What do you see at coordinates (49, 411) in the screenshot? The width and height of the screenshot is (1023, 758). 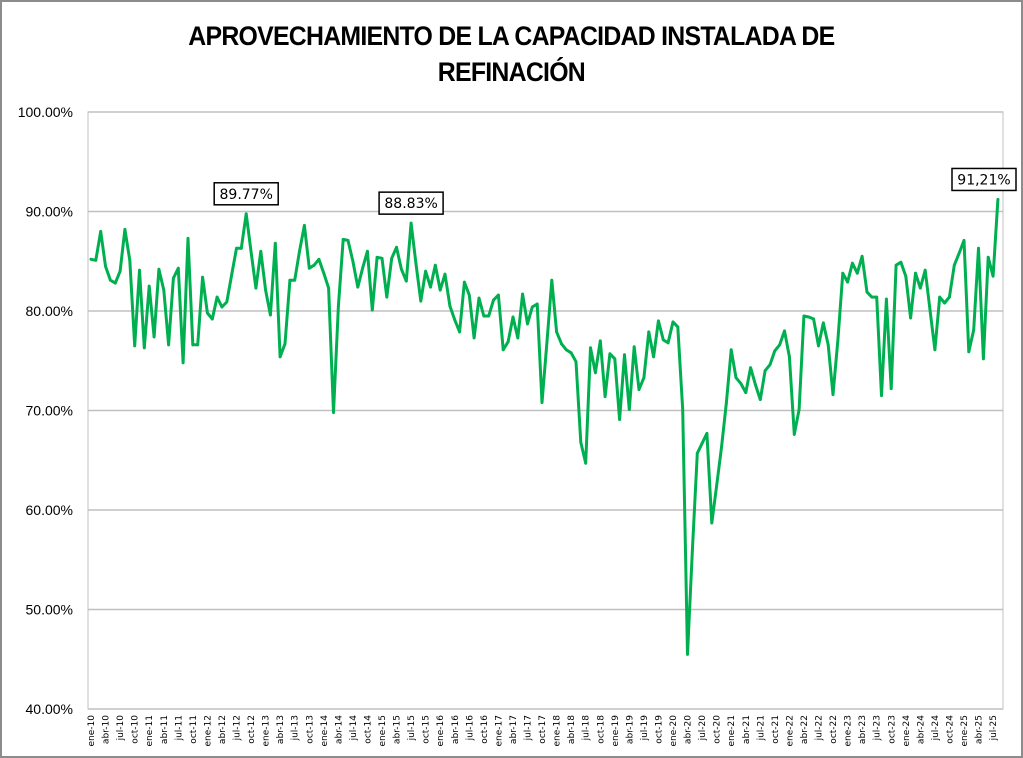 I see `y-tick-label: 70.00%` at bounding box center [49, 411].